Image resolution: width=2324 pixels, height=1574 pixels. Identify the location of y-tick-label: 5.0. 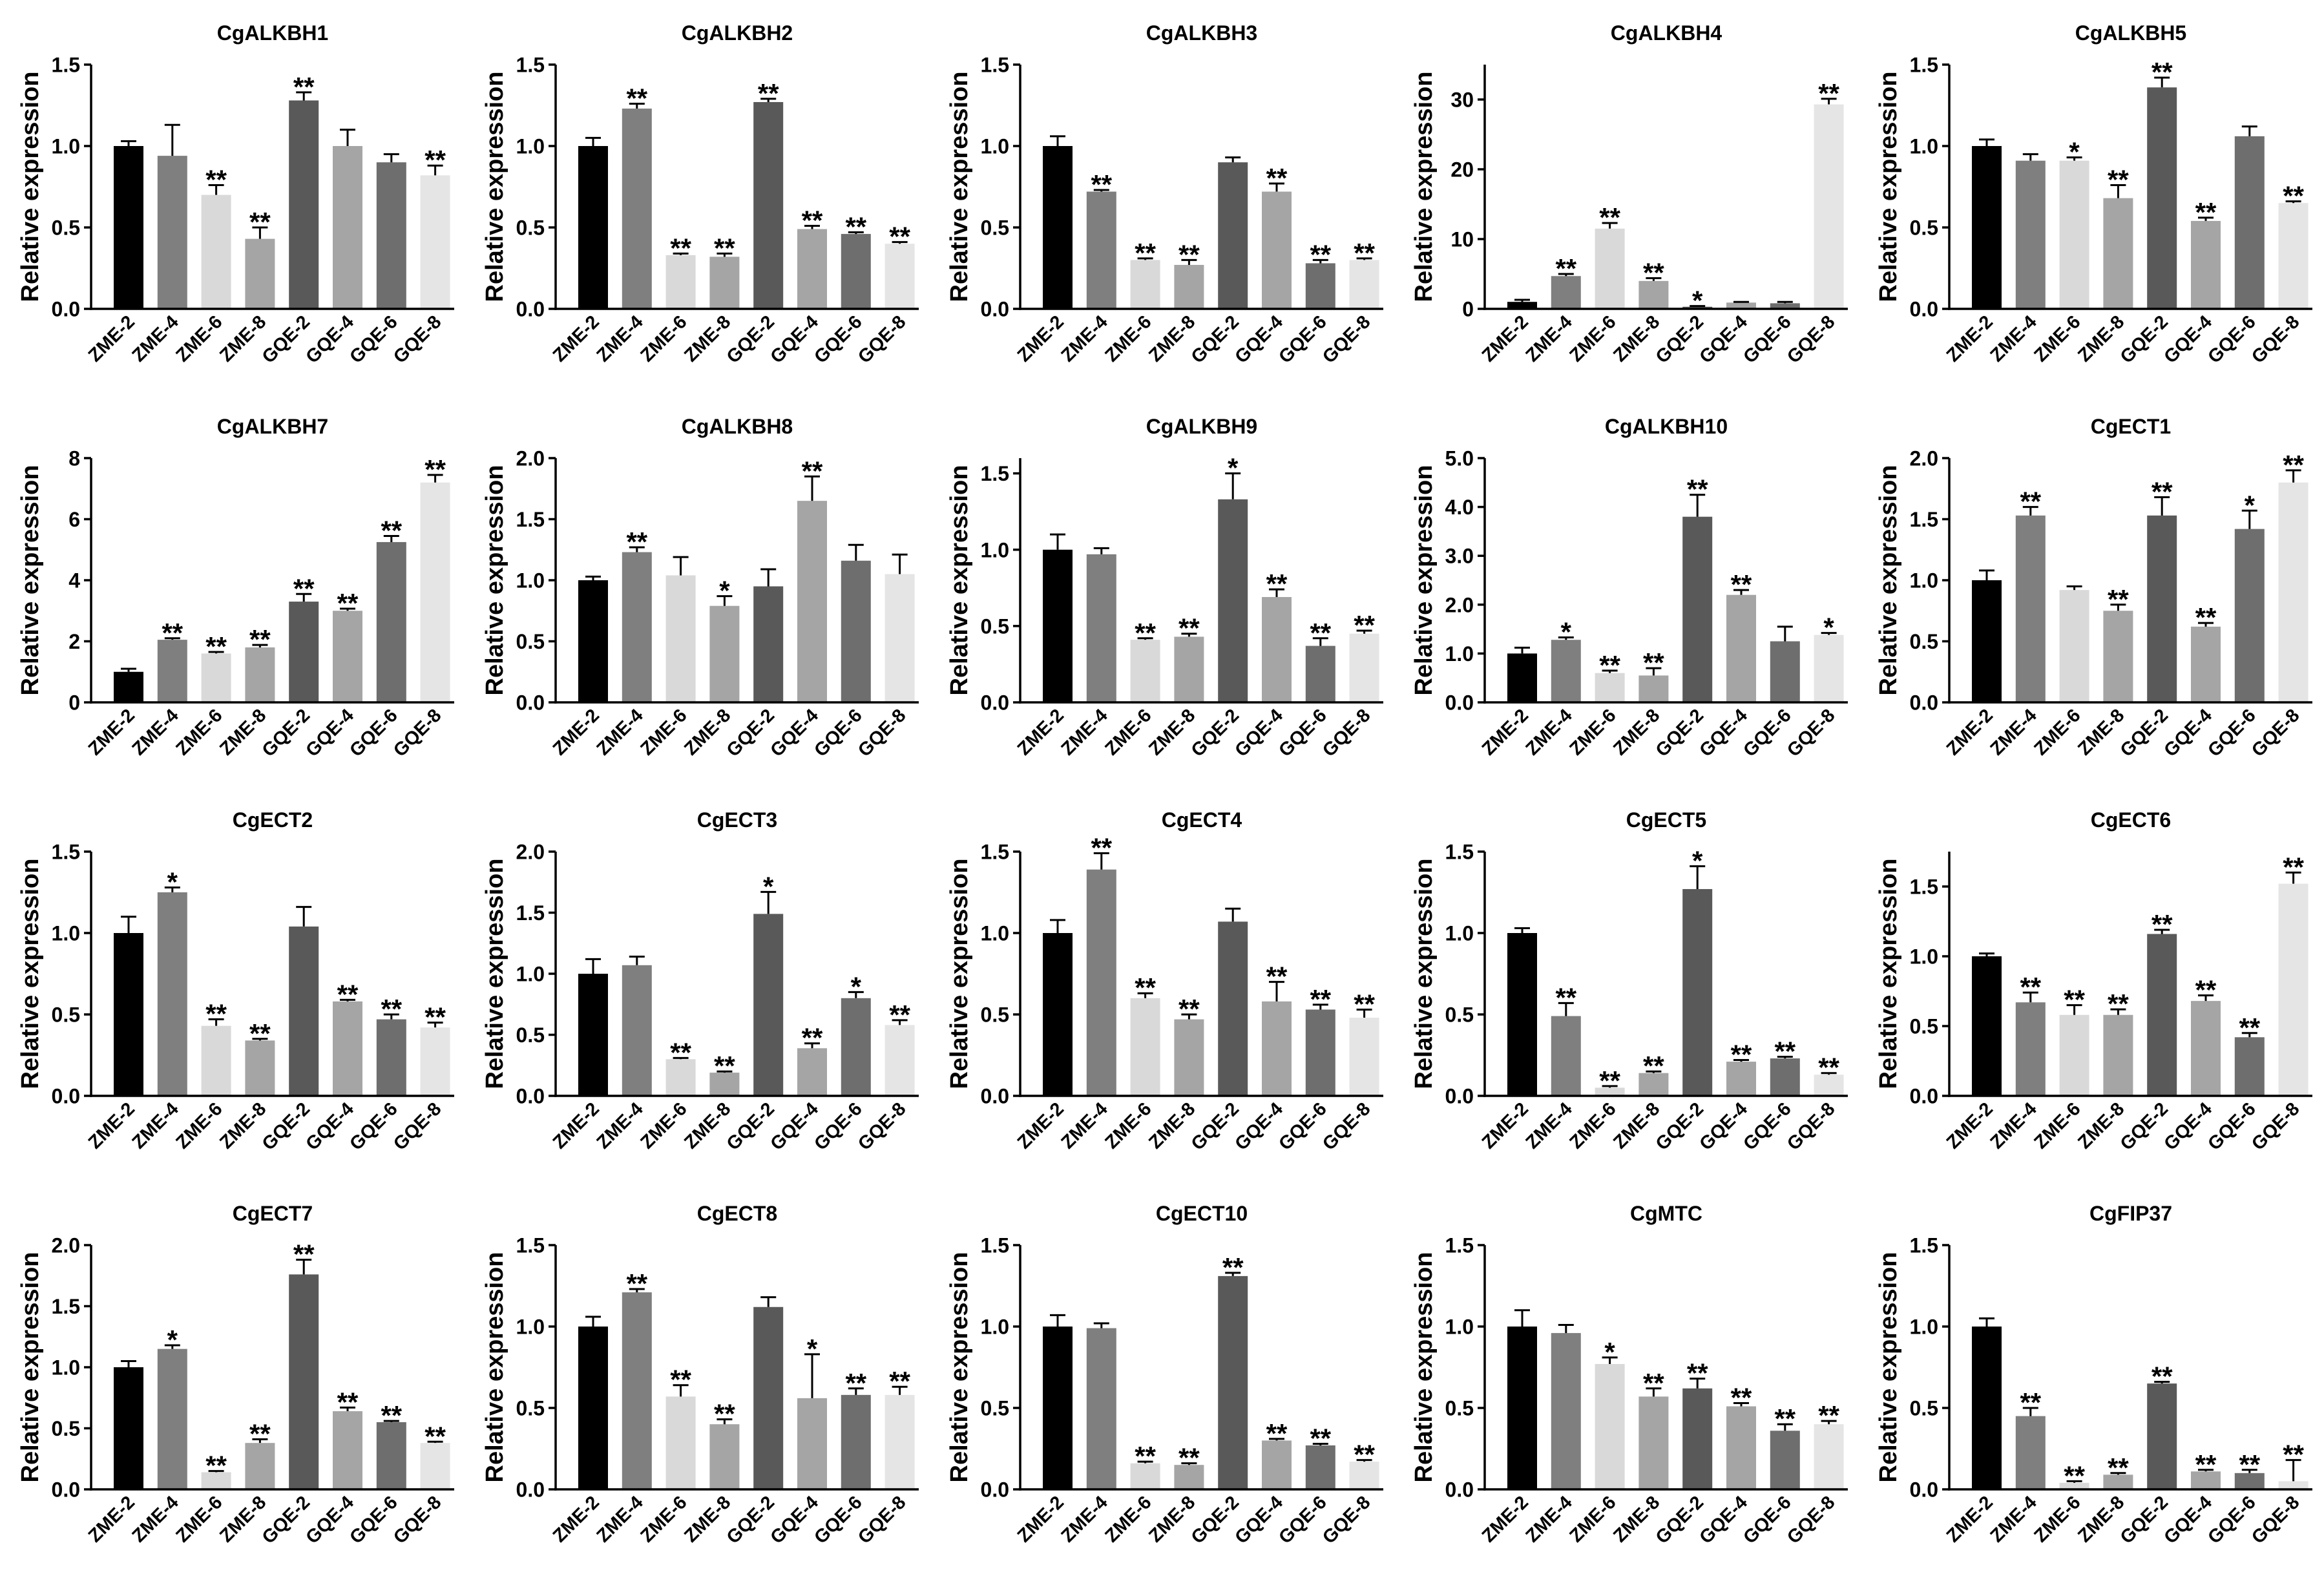
(1459, 458).